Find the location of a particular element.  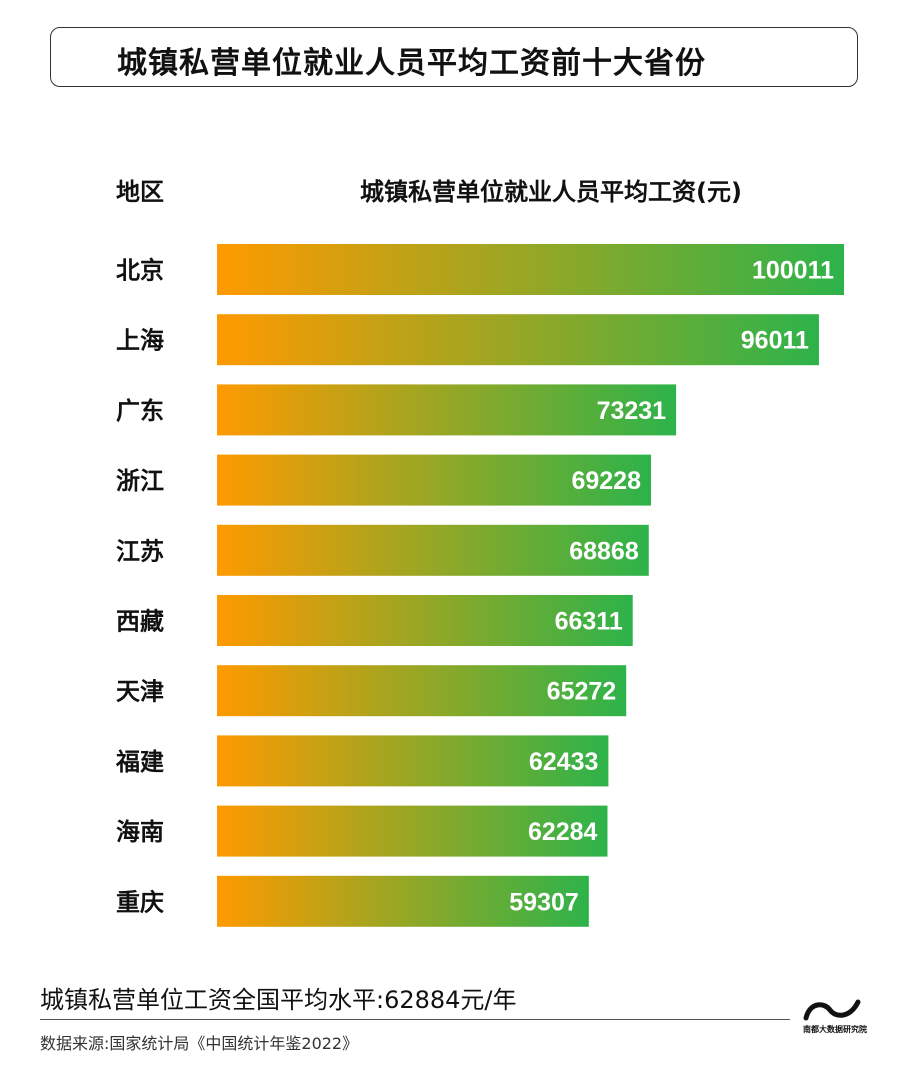

page-title: 城镇私营单位就业人员平均工资前十大省份 is located at coordinates (411, 63).